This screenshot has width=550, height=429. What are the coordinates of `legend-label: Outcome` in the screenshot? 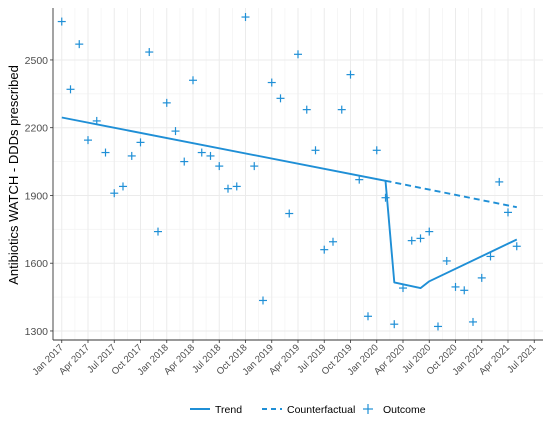 It's located at (404, 410).